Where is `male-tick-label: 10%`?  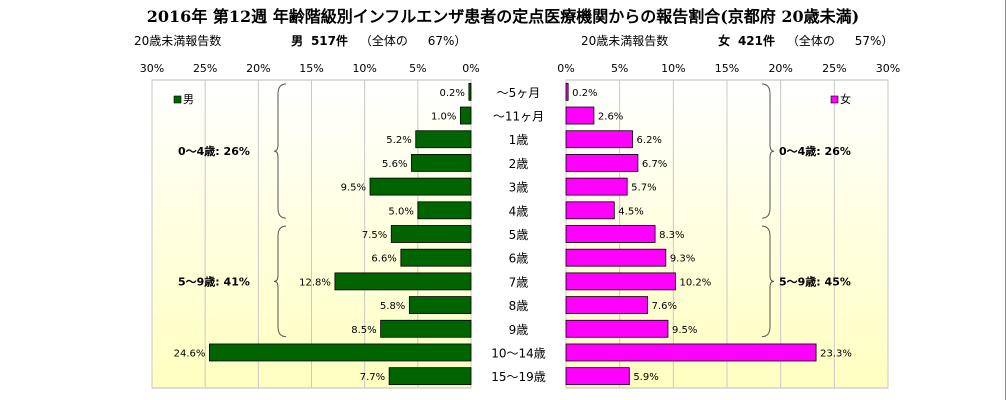
male-tick-label: 10% is located at coordinates (364, 68).